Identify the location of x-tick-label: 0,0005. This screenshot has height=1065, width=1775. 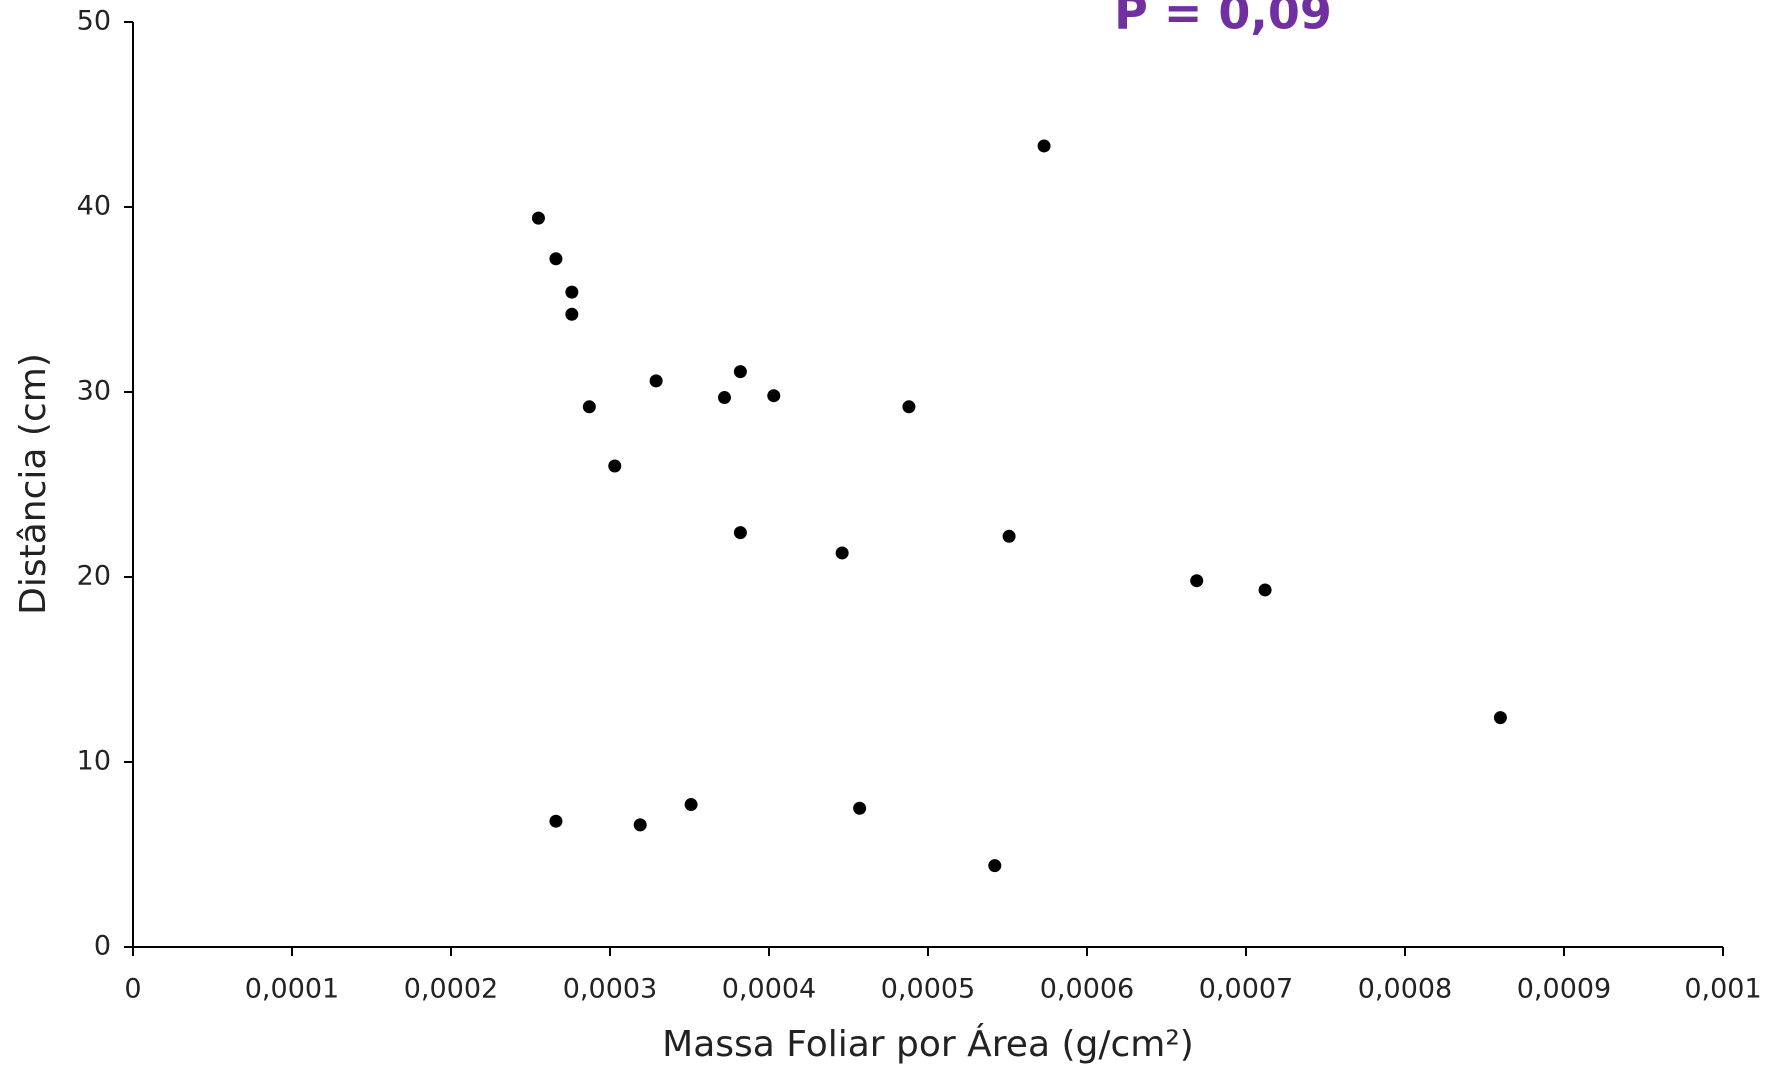
(928, 989).